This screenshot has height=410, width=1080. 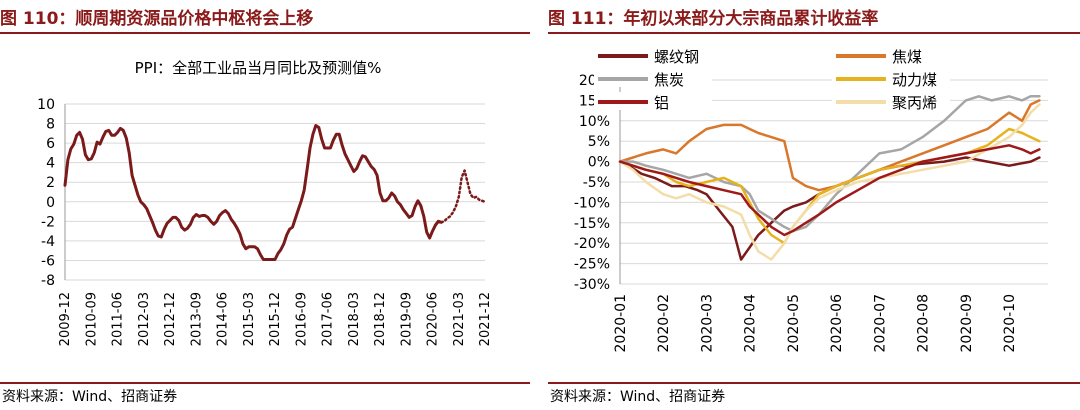 I want to click on y-tick-label: 6, so click(x=50, y=144).